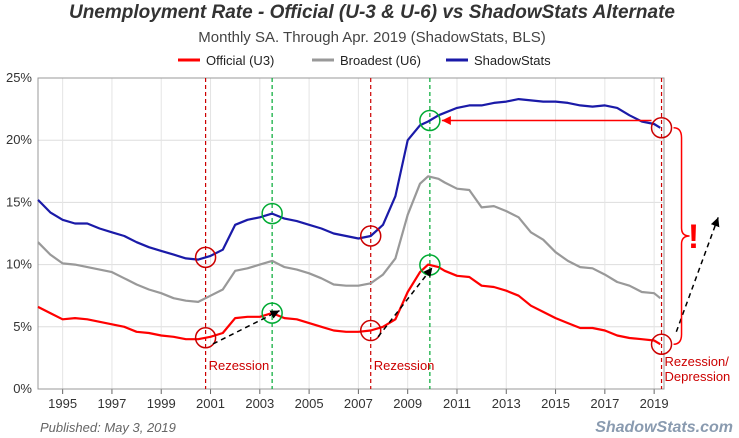  Describe the element at coordinates (259, 403) in the screenshot. I see `x-tick-label: 2003` at that location.